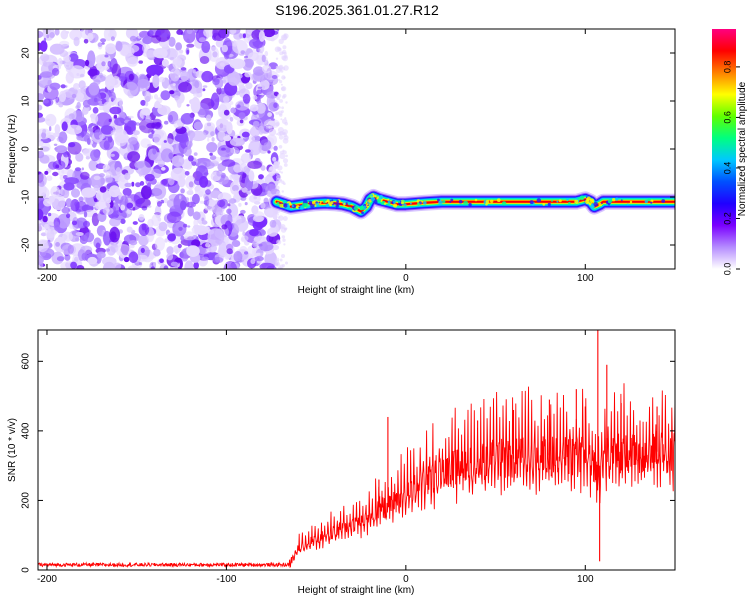  I want to click on colorbar-tick-label: 0.8, so click(727, 67).